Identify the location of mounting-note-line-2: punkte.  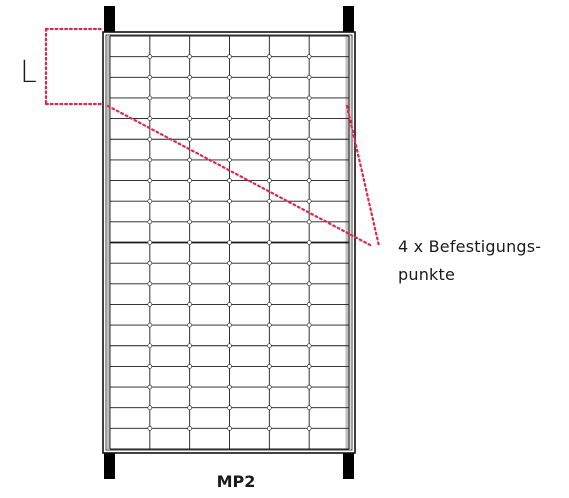
(427, 274).